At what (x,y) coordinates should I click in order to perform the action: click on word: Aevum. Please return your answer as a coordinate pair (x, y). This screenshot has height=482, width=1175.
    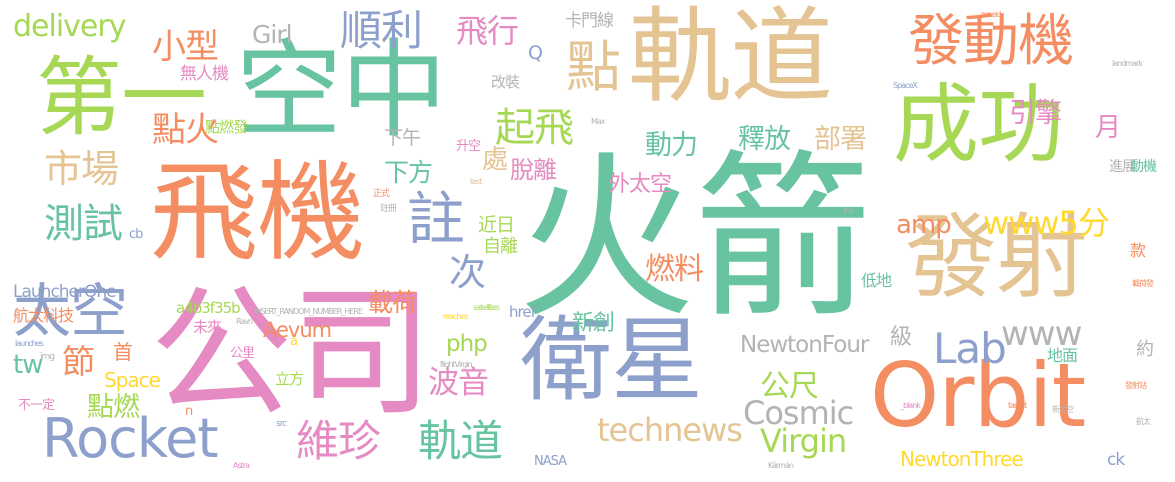
    Looking at the image, I should click on (297, 330).